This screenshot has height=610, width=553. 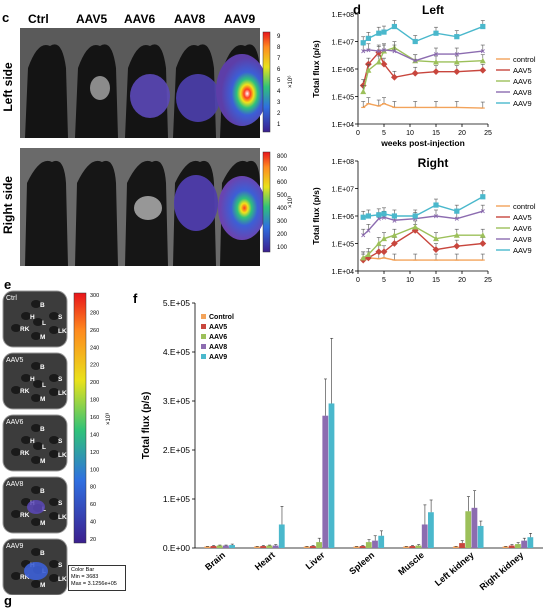 What do you see at coordinates (94, 470) in the screenshot?
I see `panel-e-scale-tick: 100` at bounding box center [94, 470].